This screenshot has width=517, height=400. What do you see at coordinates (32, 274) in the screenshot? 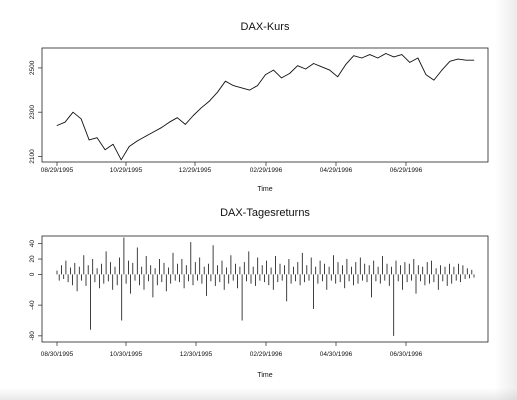
I see `y-tick-label: 0` at bounding box center [32, 274].